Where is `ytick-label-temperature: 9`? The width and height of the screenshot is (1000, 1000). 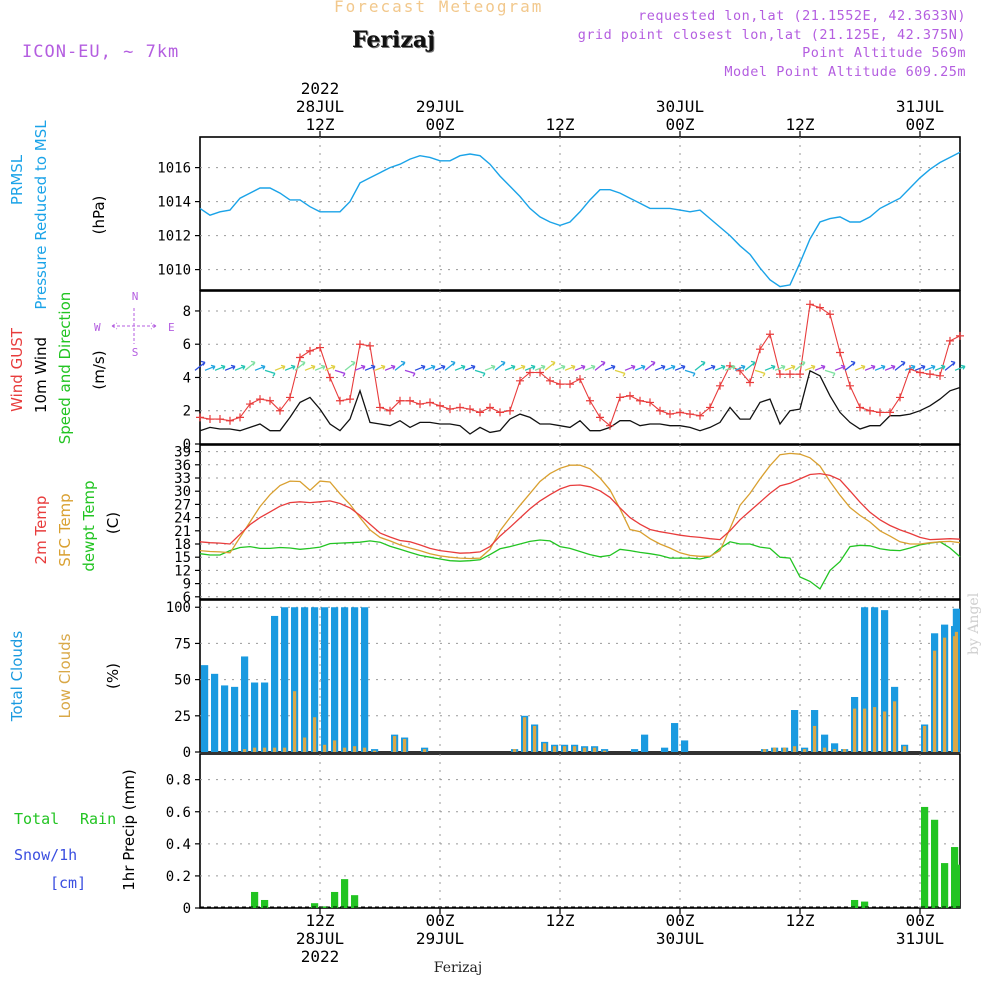
ytick-label-temperature: 9 is located at coordinates (187, 585).